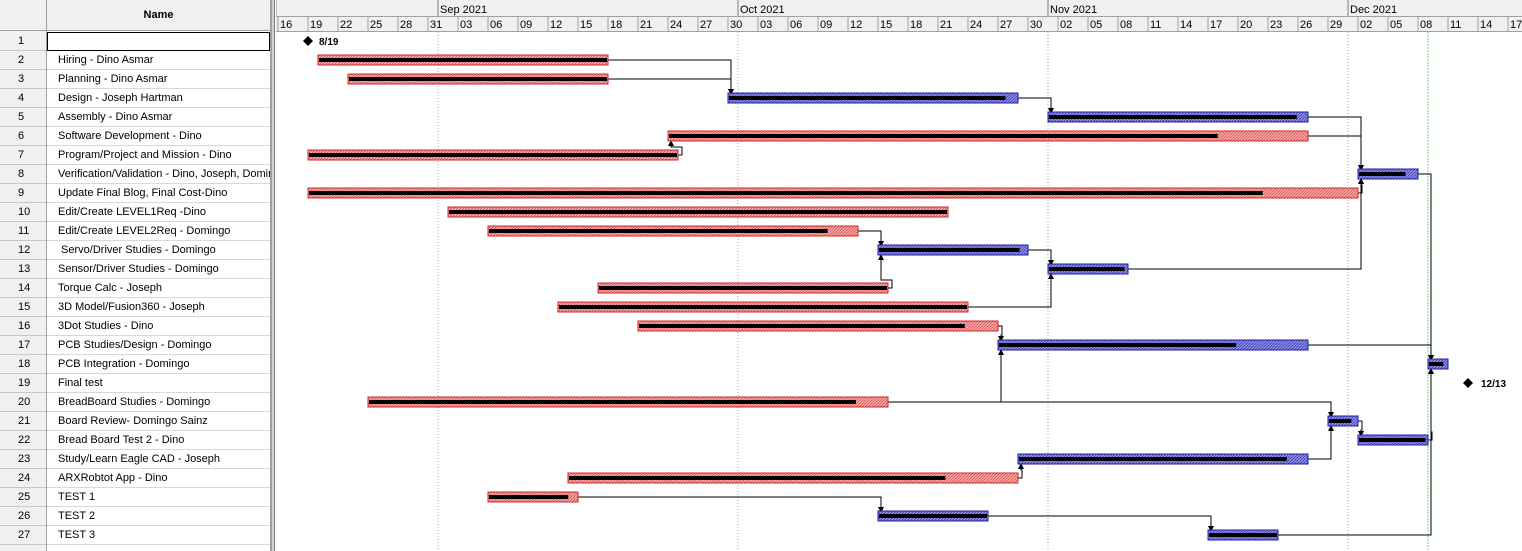 The height and width of the screenshot is (551, 1522). What do you see at coordinates (158, 79) in the screenshot?
I see `task-name-cell: Planning - Dino Asmar` at bounding box center [158, 79].